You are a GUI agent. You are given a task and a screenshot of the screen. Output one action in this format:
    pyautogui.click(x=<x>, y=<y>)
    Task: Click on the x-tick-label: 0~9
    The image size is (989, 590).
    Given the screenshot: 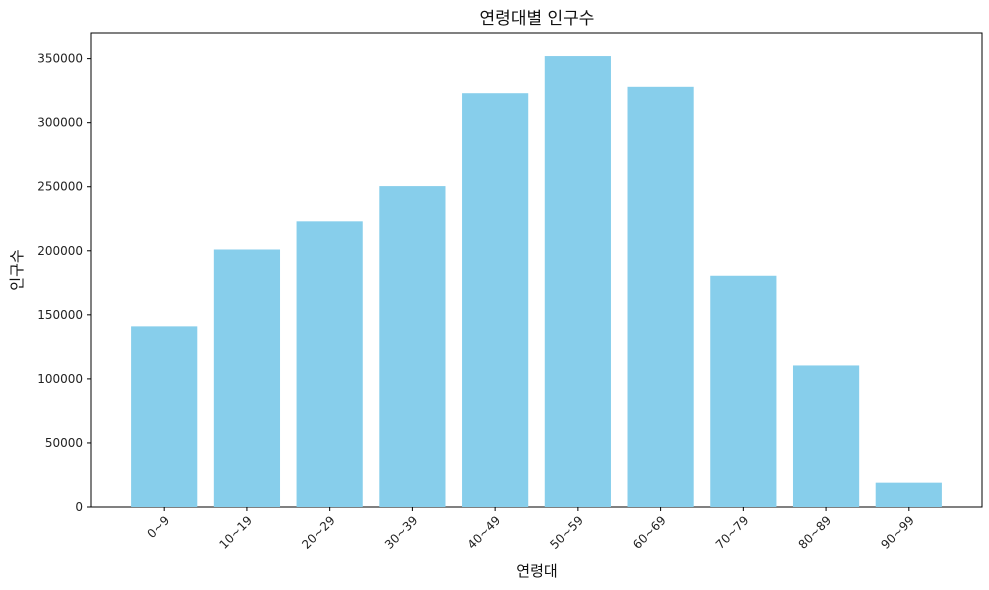 What is the action you would take?
    pyautogui.click(x=159, y=527)
    